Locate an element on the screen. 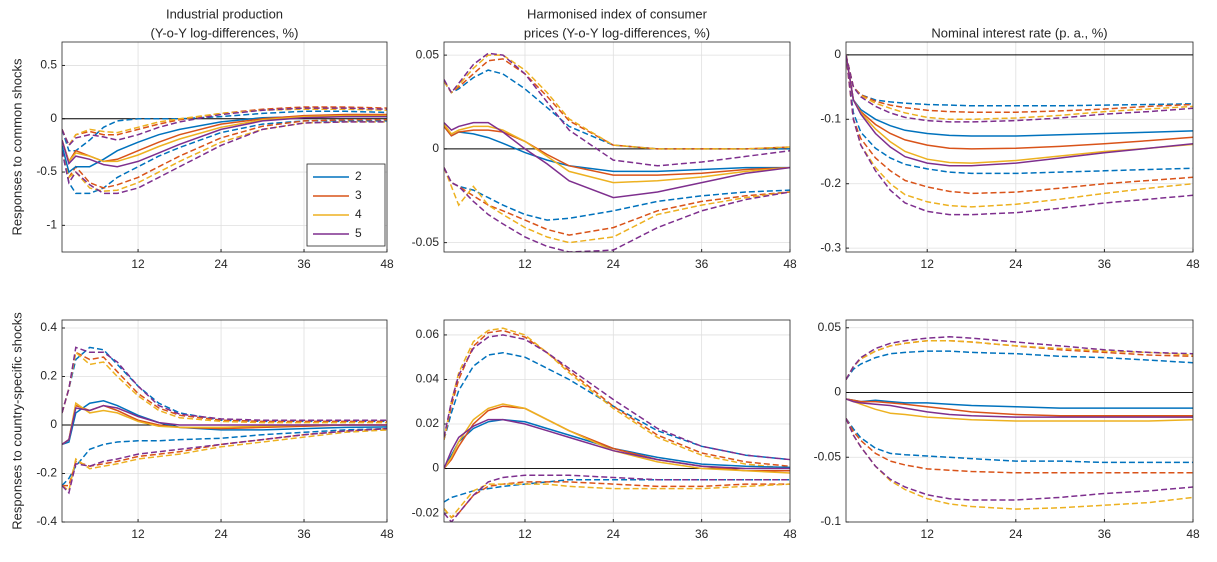 The image size is (1217, 562). legend-label: 4 is located at coordinates (358, 214).